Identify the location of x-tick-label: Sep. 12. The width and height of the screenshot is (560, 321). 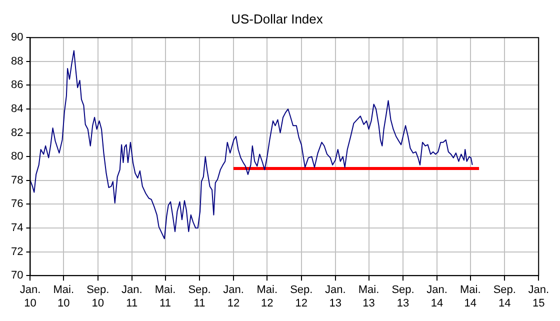
(301, 297).